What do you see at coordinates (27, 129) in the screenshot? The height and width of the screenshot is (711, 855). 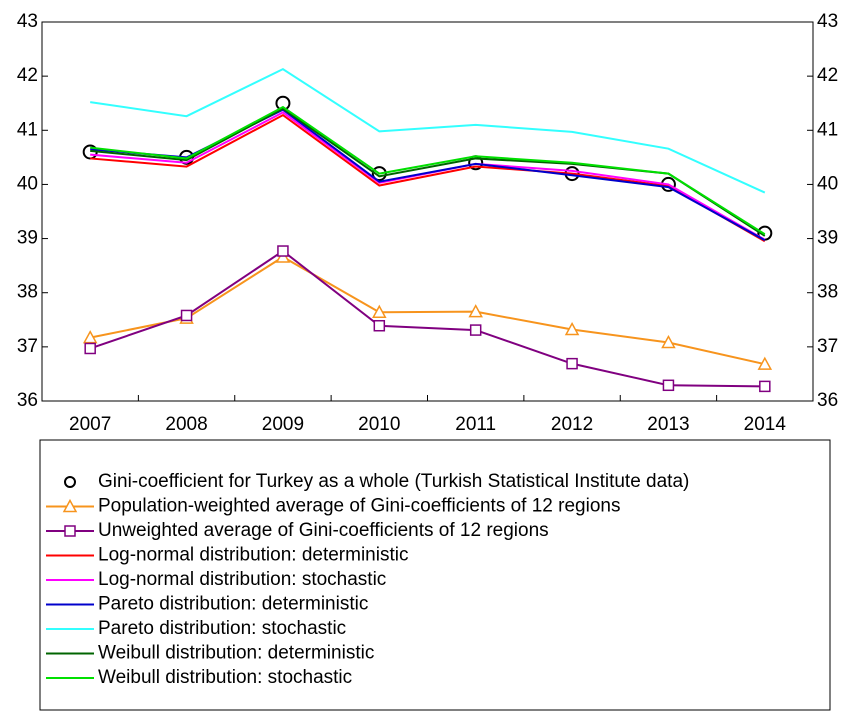 I see `y-tick-label: 41` at bounding box center [27, 129].